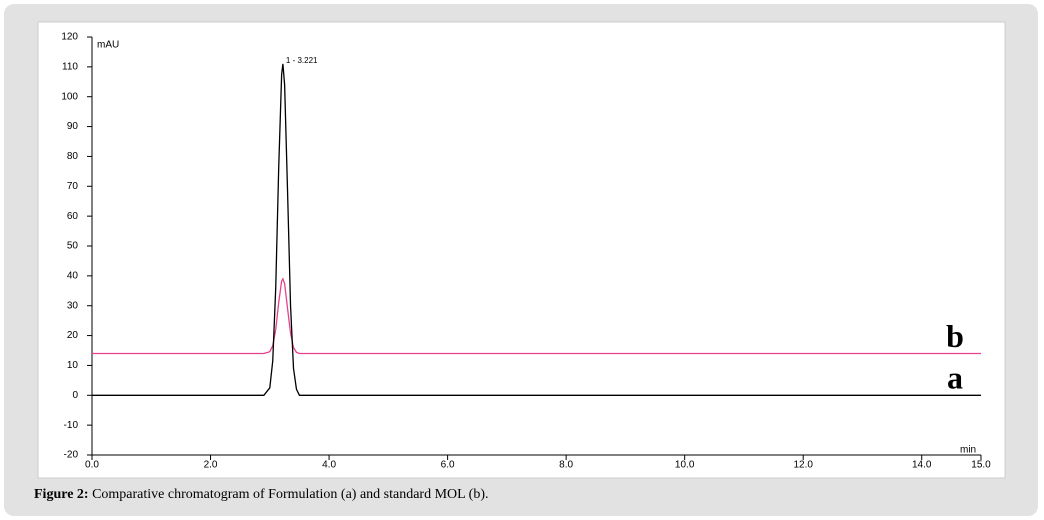 The width and height of the screenshot is (1044, 520). I want to click on y-tick-label: 10, so click(73, 365).